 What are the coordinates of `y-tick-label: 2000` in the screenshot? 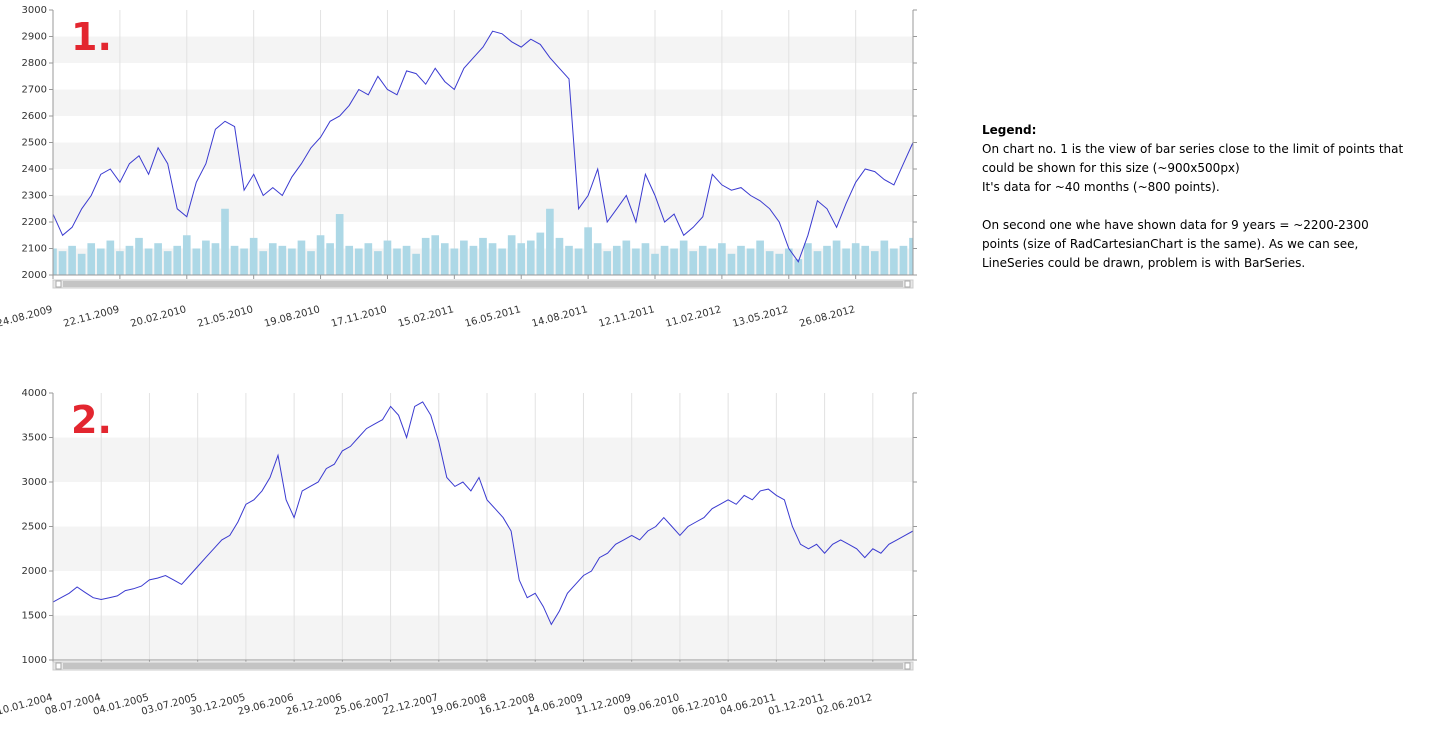 It's located at (34, 571).